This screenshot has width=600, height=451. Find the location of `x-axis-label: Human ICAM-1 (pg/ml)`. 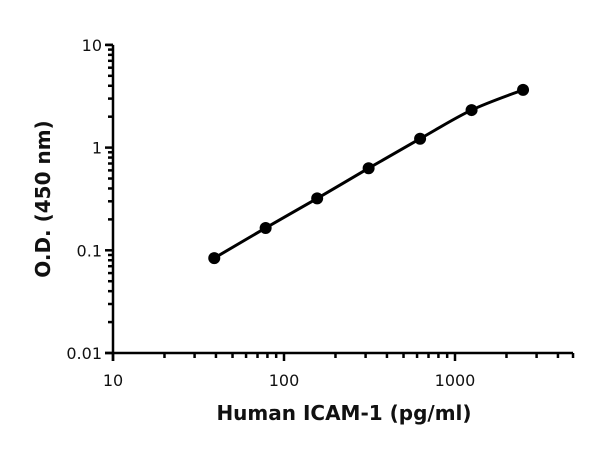

x-axis-label: Human ICAM-1 (pg/ml) is located at coordinates (343, 413).